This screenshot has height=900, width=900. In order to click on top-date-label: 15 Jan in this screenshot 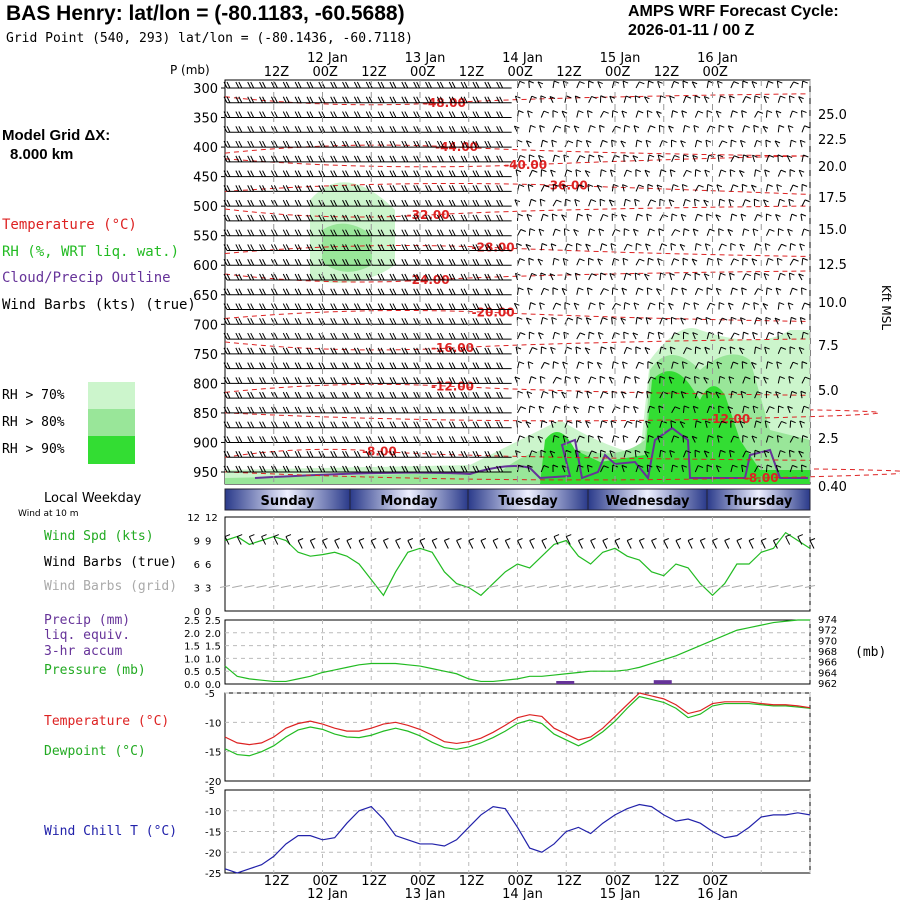, I will do `click(620, 58)`.